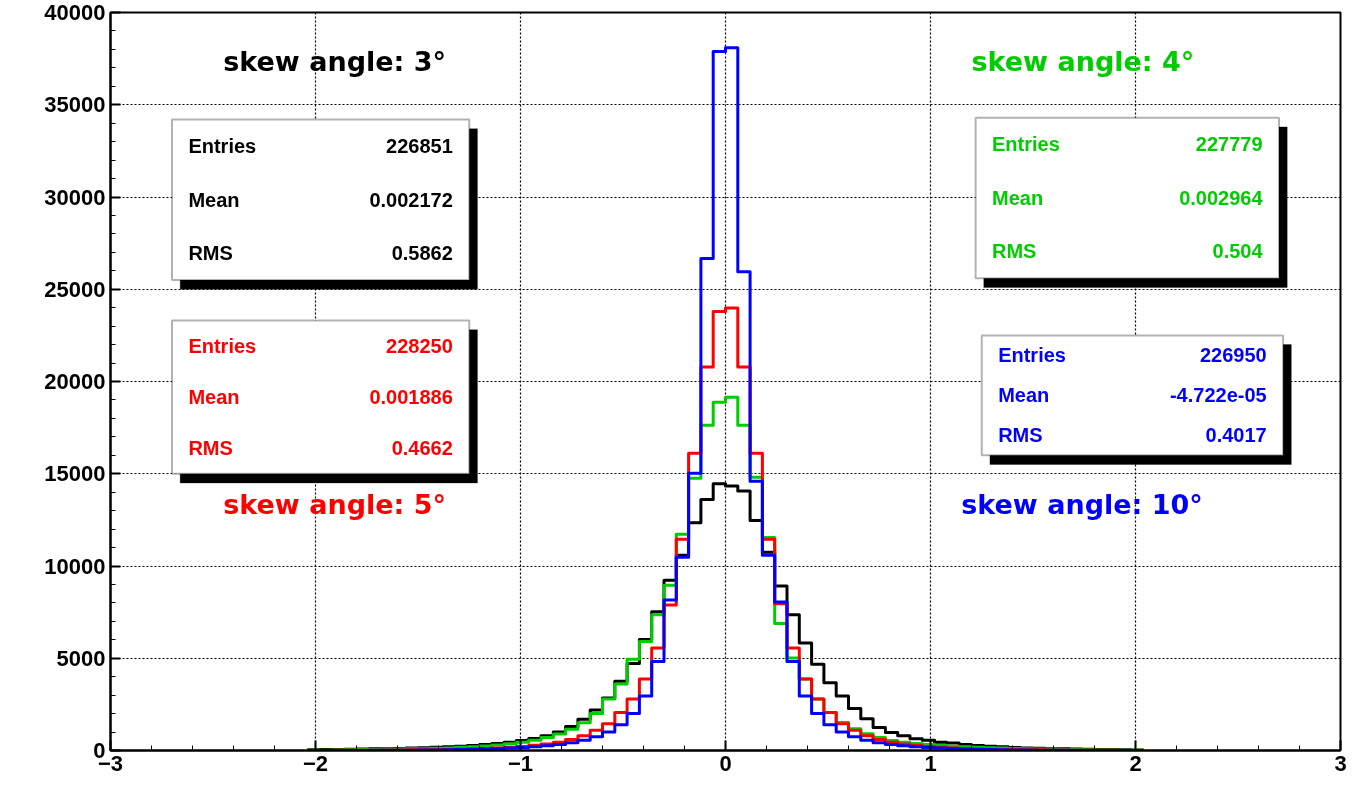  Describe the element at coordinates (1229, 144) in the screenshot. I see `annotation: 227779` at that location.